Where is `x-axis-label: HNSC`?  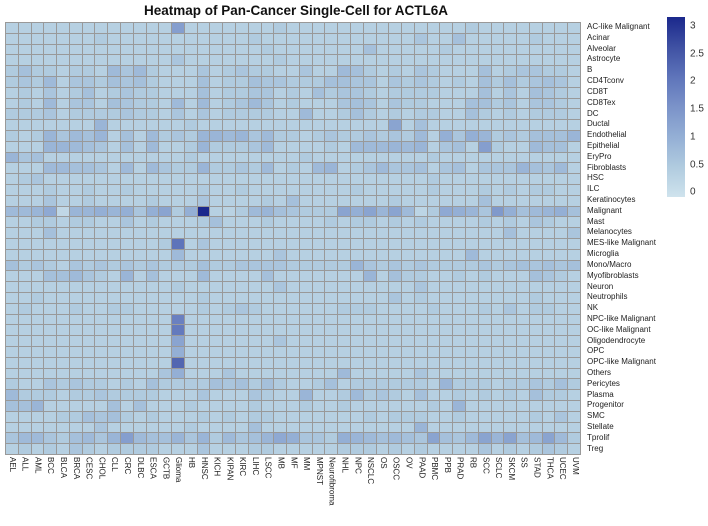 x-axis-label: HNSC is located at coordinates (204, 468).